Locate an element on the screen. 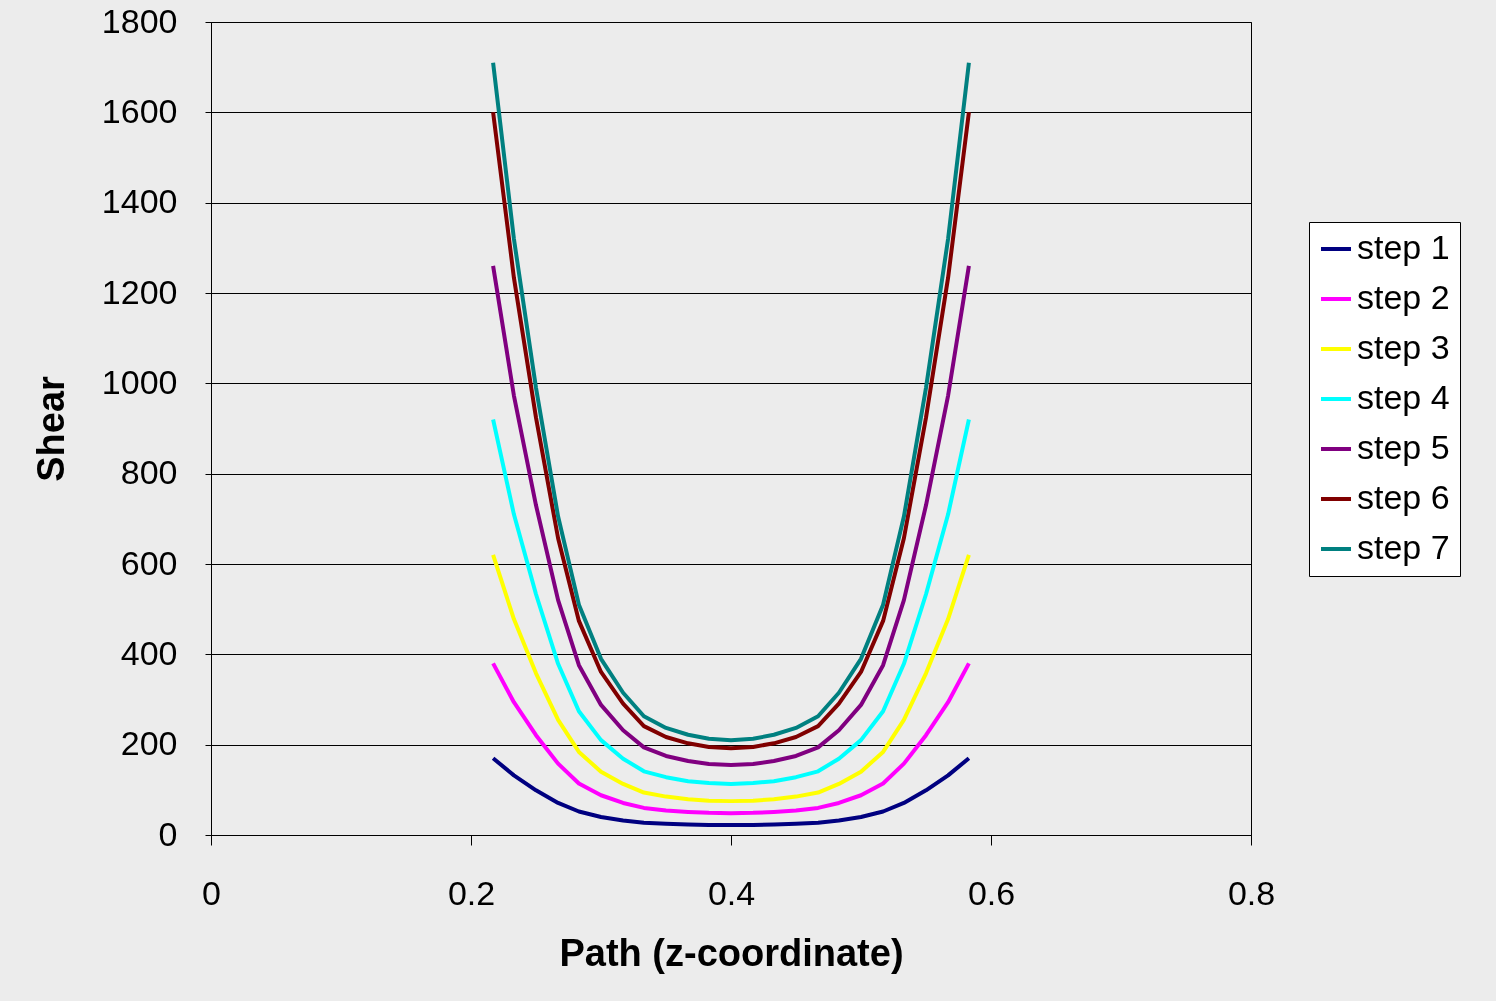 The height and width of the screenshot is (1001, 1496). y-tick-label: 200 is located at coordinates (149, 743).